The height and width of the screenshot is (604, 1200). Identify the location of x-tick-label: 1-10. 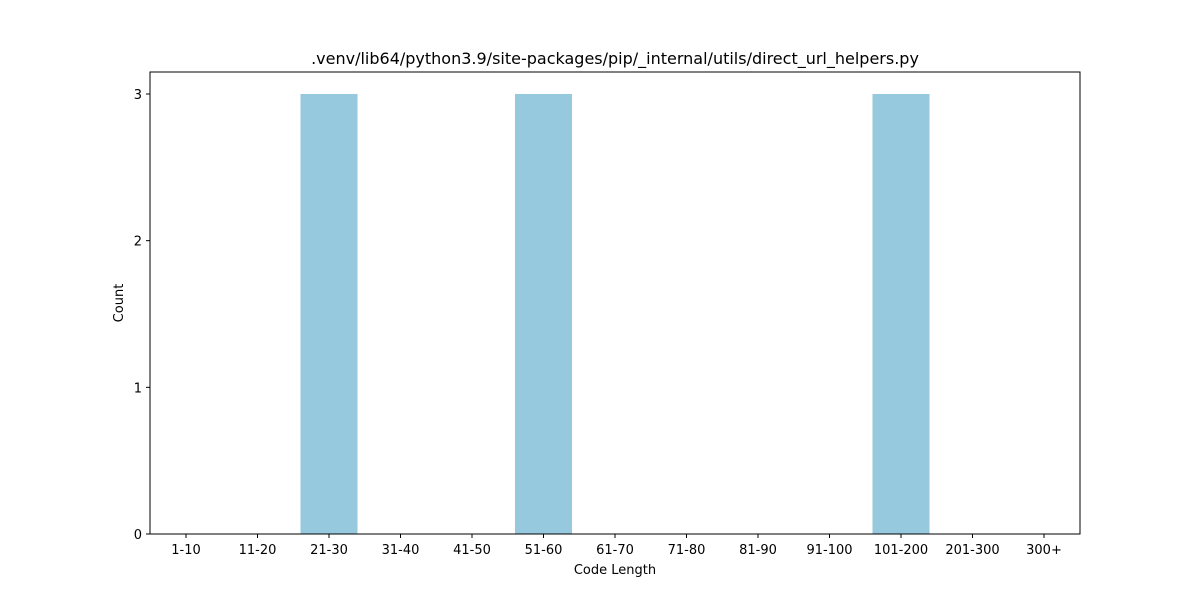
(186, 550).